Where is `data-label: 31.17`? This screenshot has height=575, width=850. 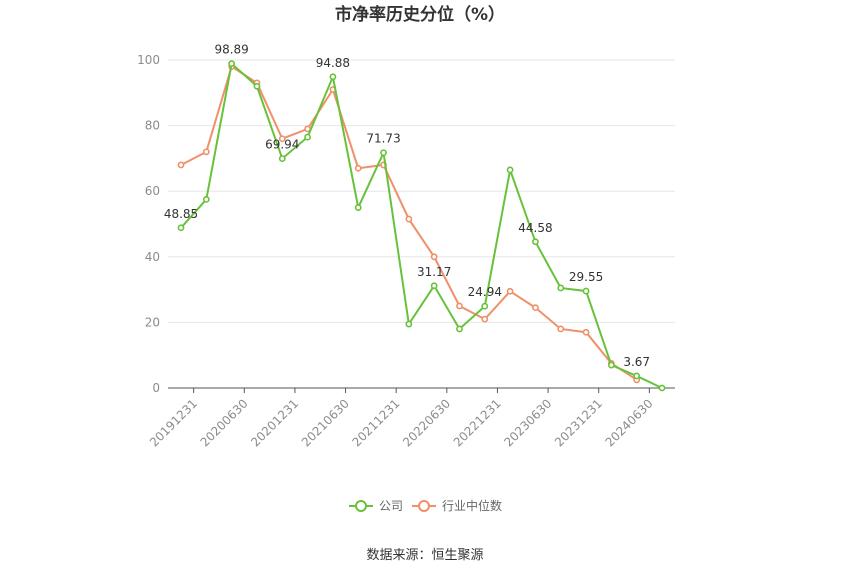
data-label: 31.17 is located at coordinates (434, 272).